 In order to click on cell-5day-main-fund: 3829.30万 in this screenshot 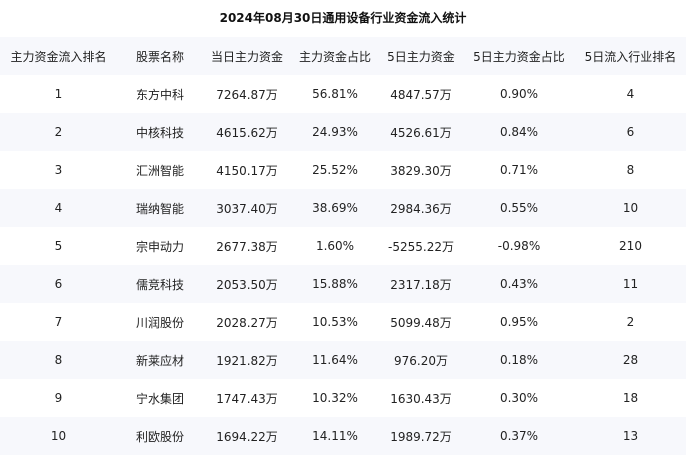, I will do `click(421, 170)`.